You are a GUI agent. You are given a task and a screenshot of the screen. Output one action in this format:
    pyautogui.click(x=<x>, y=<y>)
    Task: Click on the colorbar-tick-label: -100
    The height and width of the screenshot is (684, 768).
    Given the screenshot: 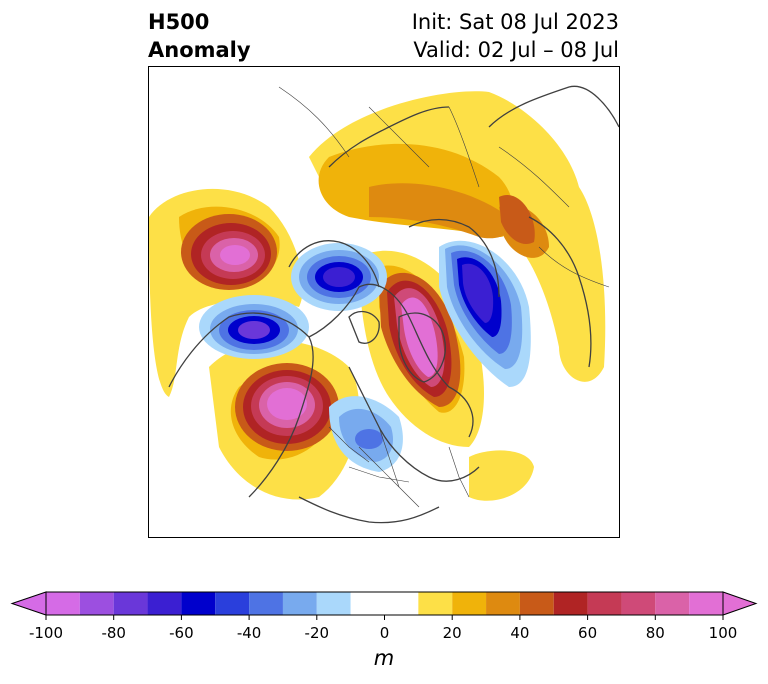 What is the action you would take?
    pyautogui.click(x=46, y=633)
    